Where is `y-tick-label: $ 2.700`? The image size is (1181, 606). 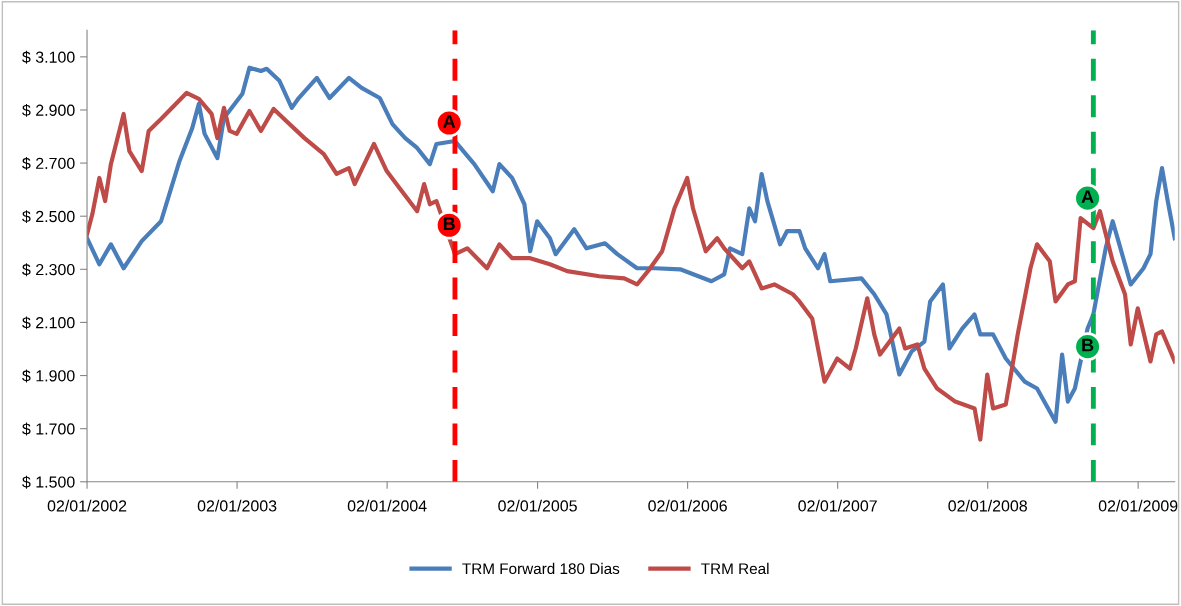
y-tick-label: $ 2.700 is located at coordinates (48, 163).